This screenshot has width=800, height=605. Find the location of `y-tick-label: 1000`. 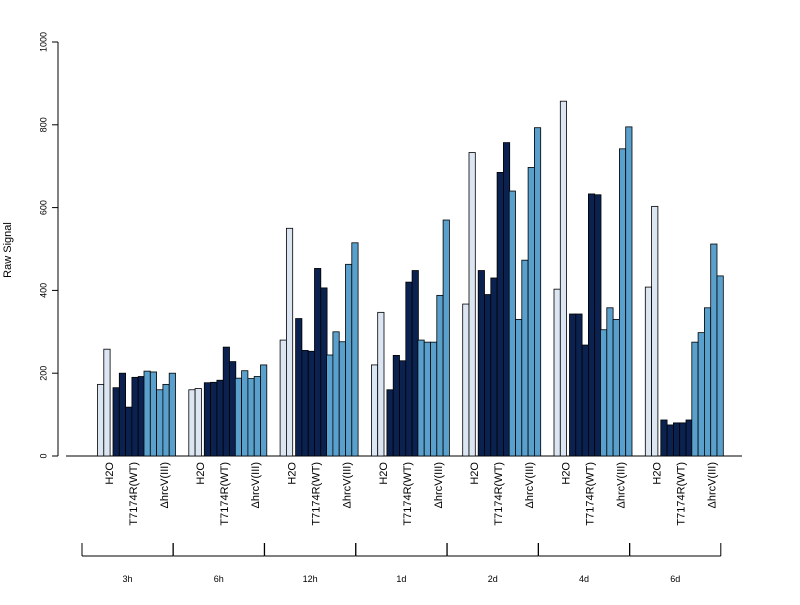

y-tick-label: 1000 is located at coordinates (43, 42).